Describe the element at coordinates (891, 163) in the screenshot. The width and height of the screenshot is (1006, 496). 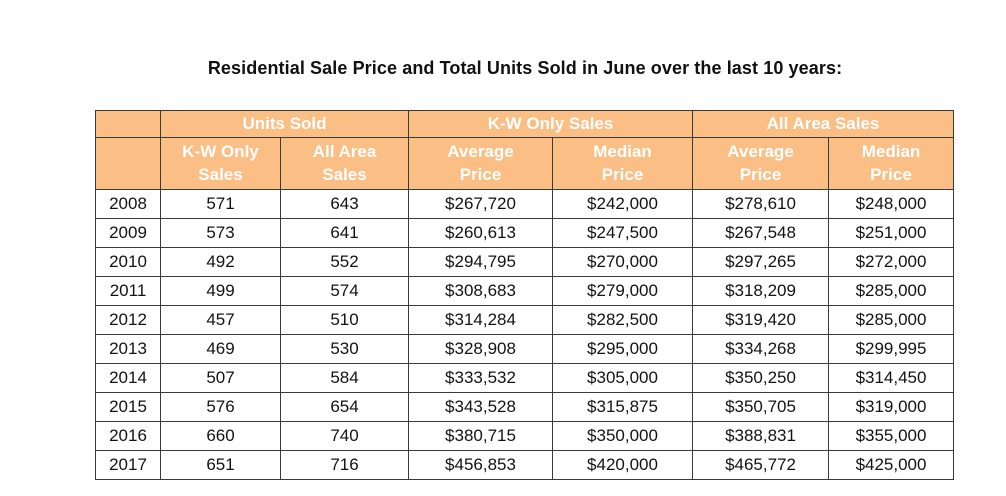
I see `header-all-median-price: Median Price` at that location.